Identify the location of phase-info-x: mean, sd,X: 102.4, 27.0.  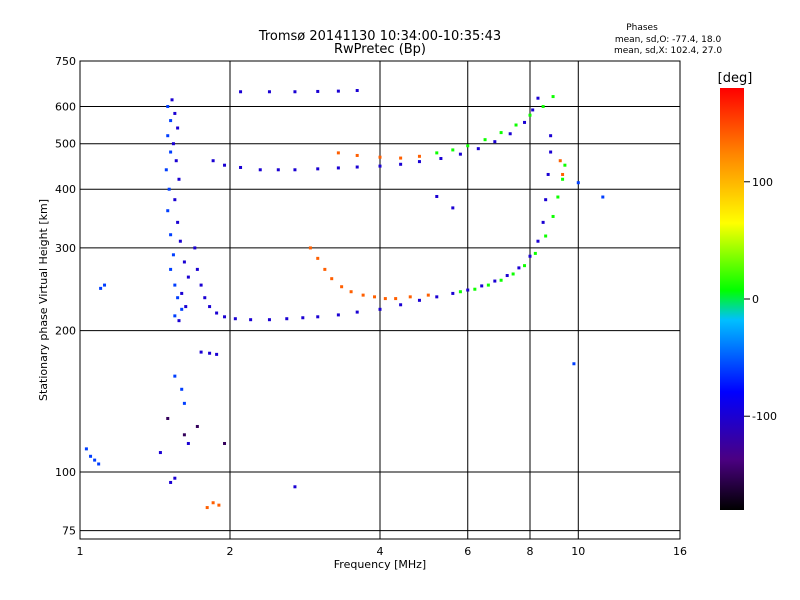
(668, 51).